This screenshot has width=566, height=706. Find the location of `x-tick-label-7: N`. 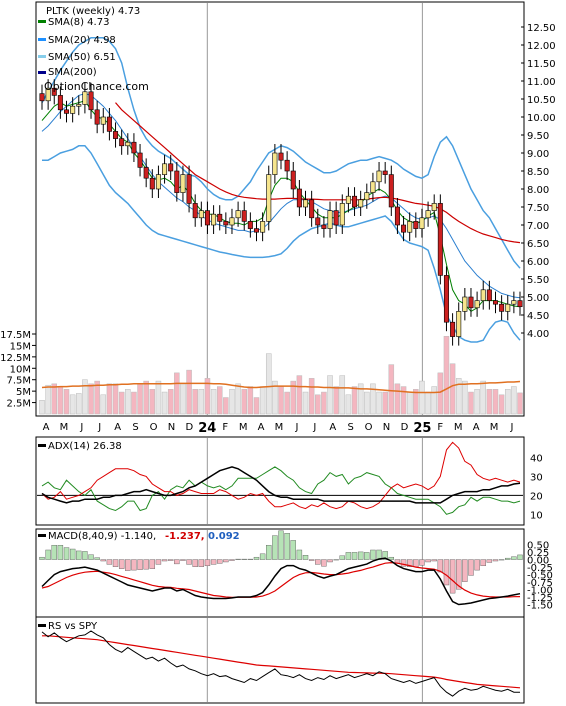

x-tick-label-7: N is located at coordinates (171, 427).